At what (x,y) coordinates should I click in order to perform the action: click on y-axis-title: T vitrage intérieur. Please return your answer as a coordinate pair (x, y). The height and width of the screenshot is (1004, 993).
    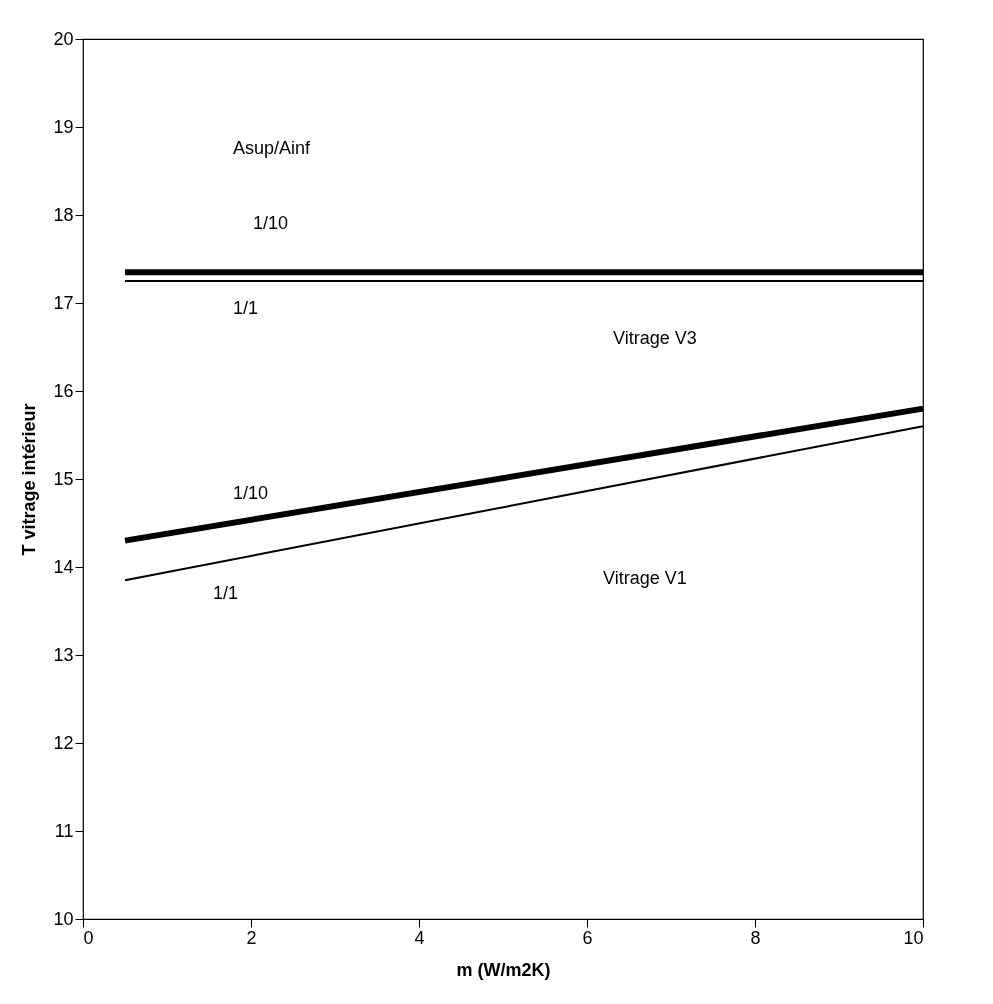
    Looking at the image, I should click on (29, 479).